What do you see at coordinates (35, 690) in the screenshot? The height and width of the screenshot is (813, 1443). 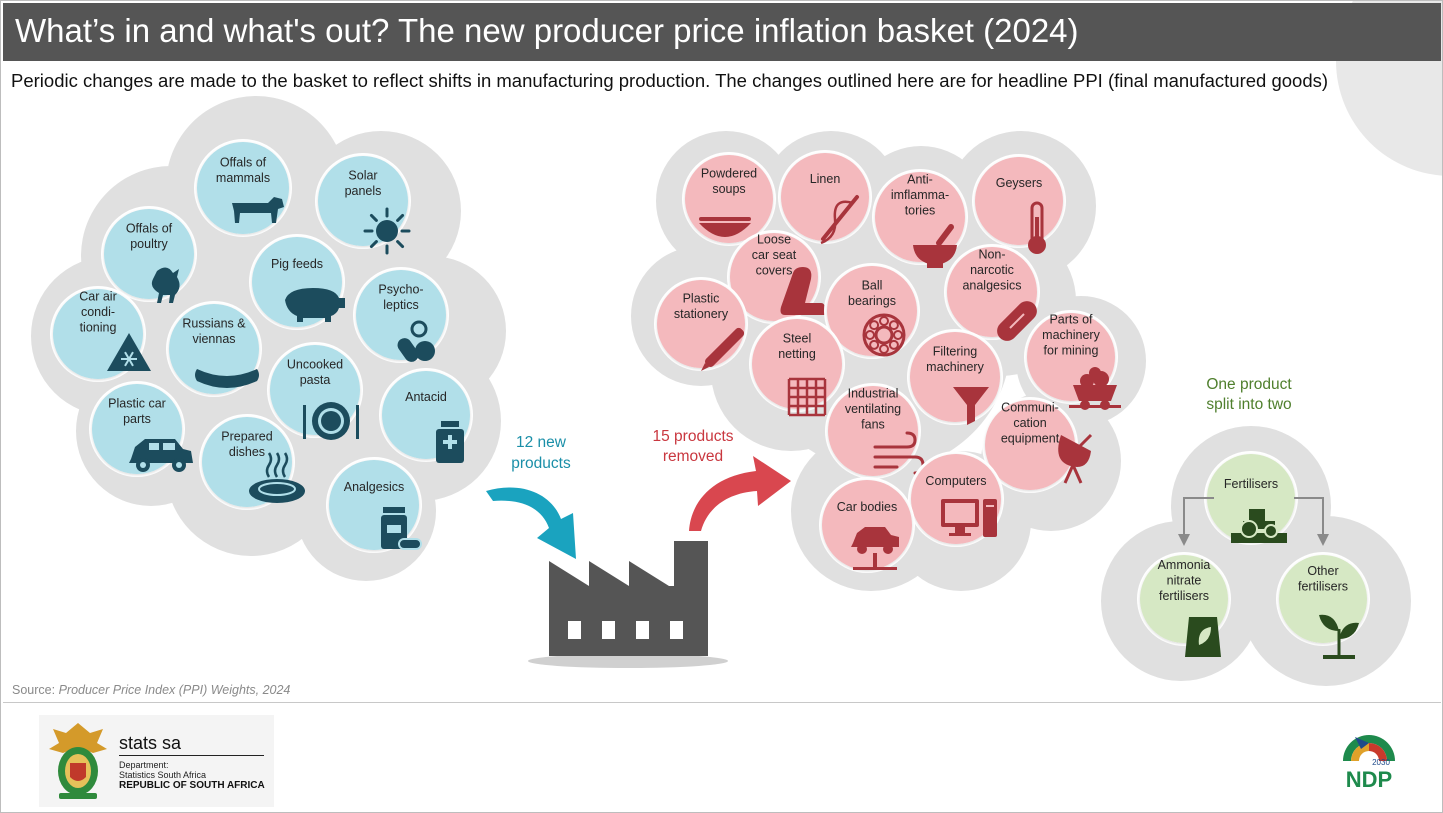 I see `source-prefix: Source:` at bounding box center [35, 690].